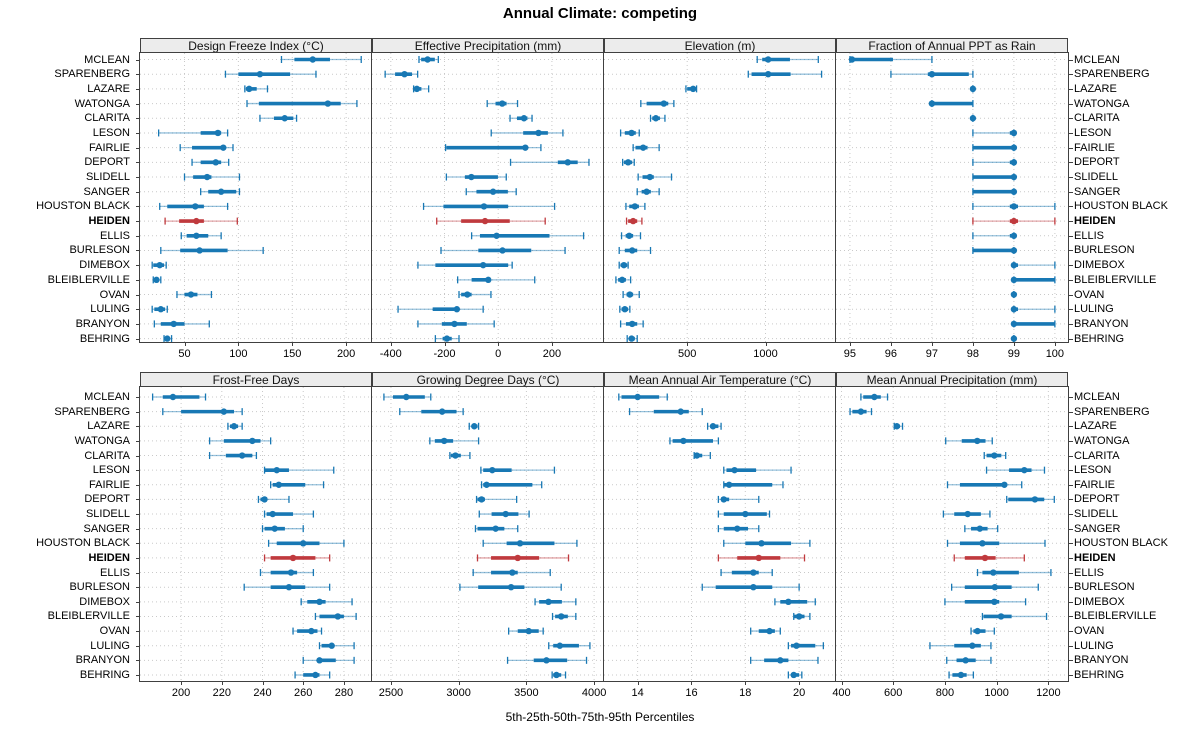 This screenshot has height=750, width=1200. I want to click on x-axis-tick-label: 200, so click(346, 354).